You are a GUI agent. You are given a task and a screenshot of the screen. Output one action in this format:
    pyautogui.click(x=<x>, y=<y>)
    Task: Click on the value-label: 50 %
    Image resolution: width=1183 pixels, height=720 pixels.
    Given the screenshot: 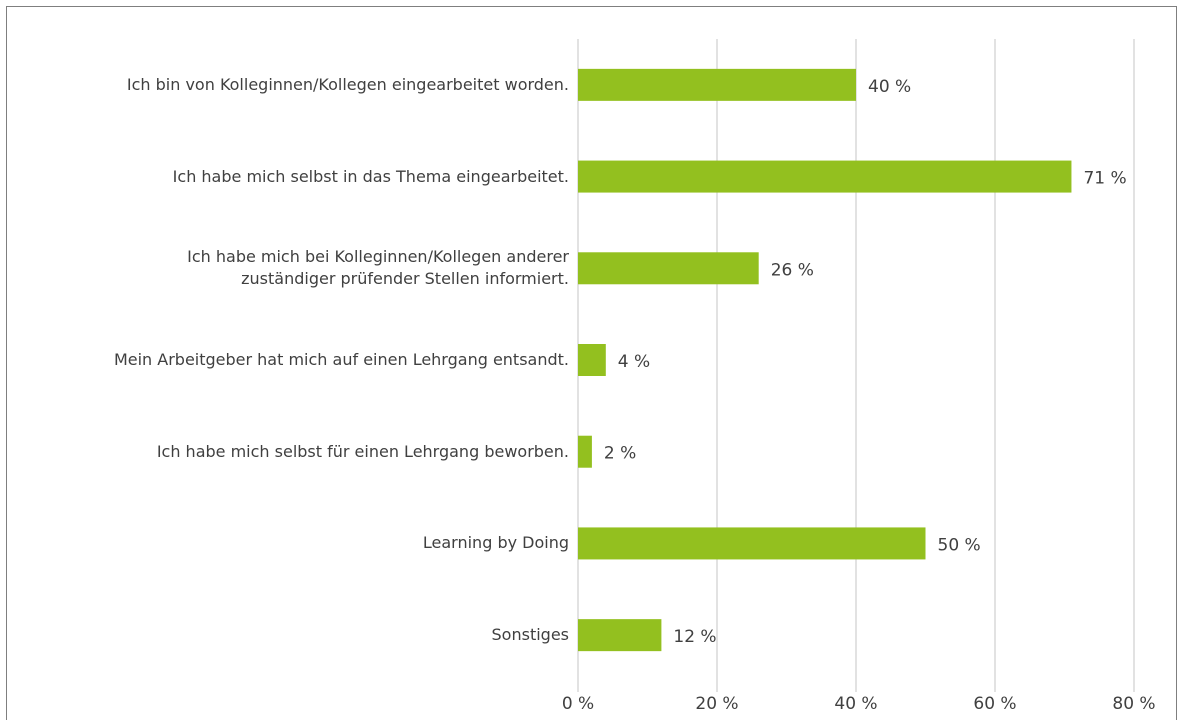 What is the action you would take?
    pyautogui.click(x=959, y=545)
    